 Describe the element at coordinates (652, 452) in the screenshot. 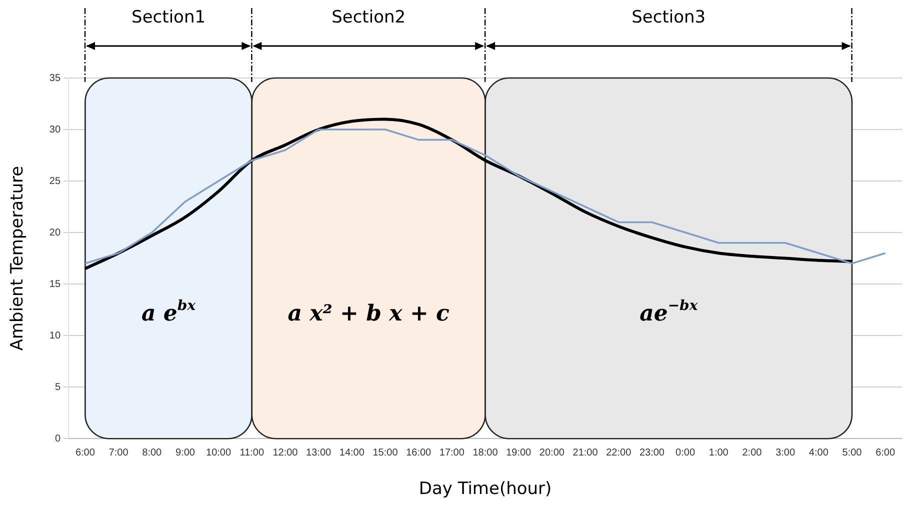

I see `x-tick-label: 23:00` at that location.